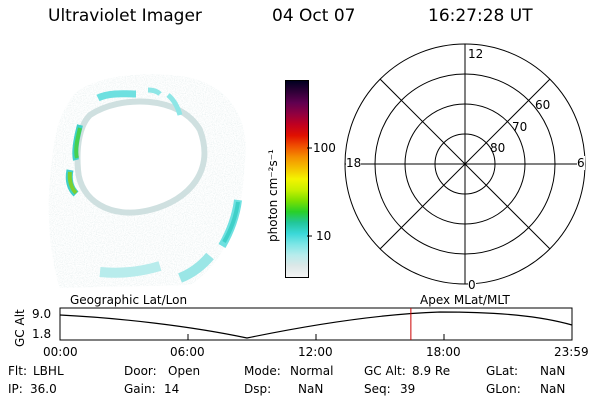 This screenshot has height=400, width=600. What do you see at coordinates (520, 127) in the screenshot?
I see `lat-label-70: 70` at bounding box center [520, 127].